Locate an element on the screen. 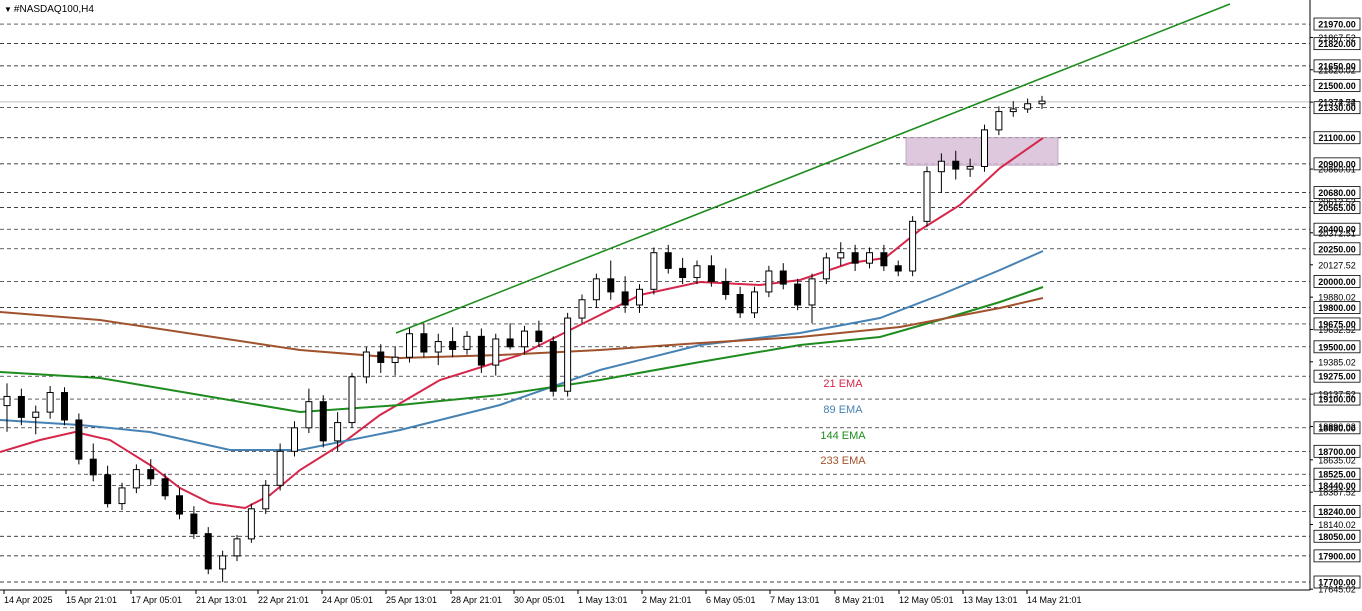 Image resolution: width=1362 pixels, height=611 pixels. price-tick-label: 20612.52 is located at coordinates (1337, 202).